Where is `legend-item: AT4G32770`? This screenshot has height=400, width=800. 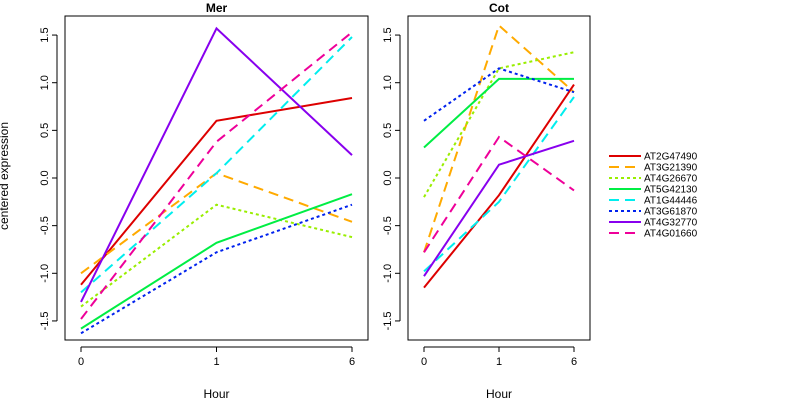
legend-item: AT4G32770 is located at coordinates (653, 223).